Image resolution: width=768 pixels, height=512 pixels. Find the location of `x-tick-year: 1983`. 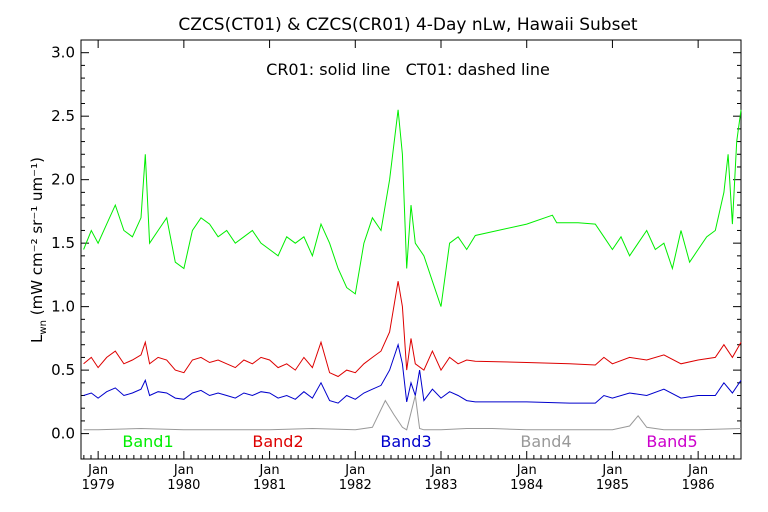

x-tick-year: 1983 is located at coordinates (440, 485).